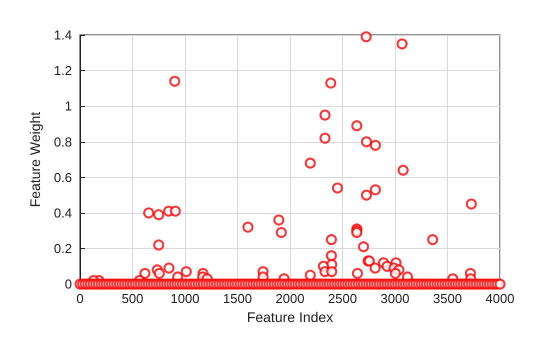 The height and width of the screenshot is (337, 560). I want to click on y-tick-label: 0.2, so click(63, 248).